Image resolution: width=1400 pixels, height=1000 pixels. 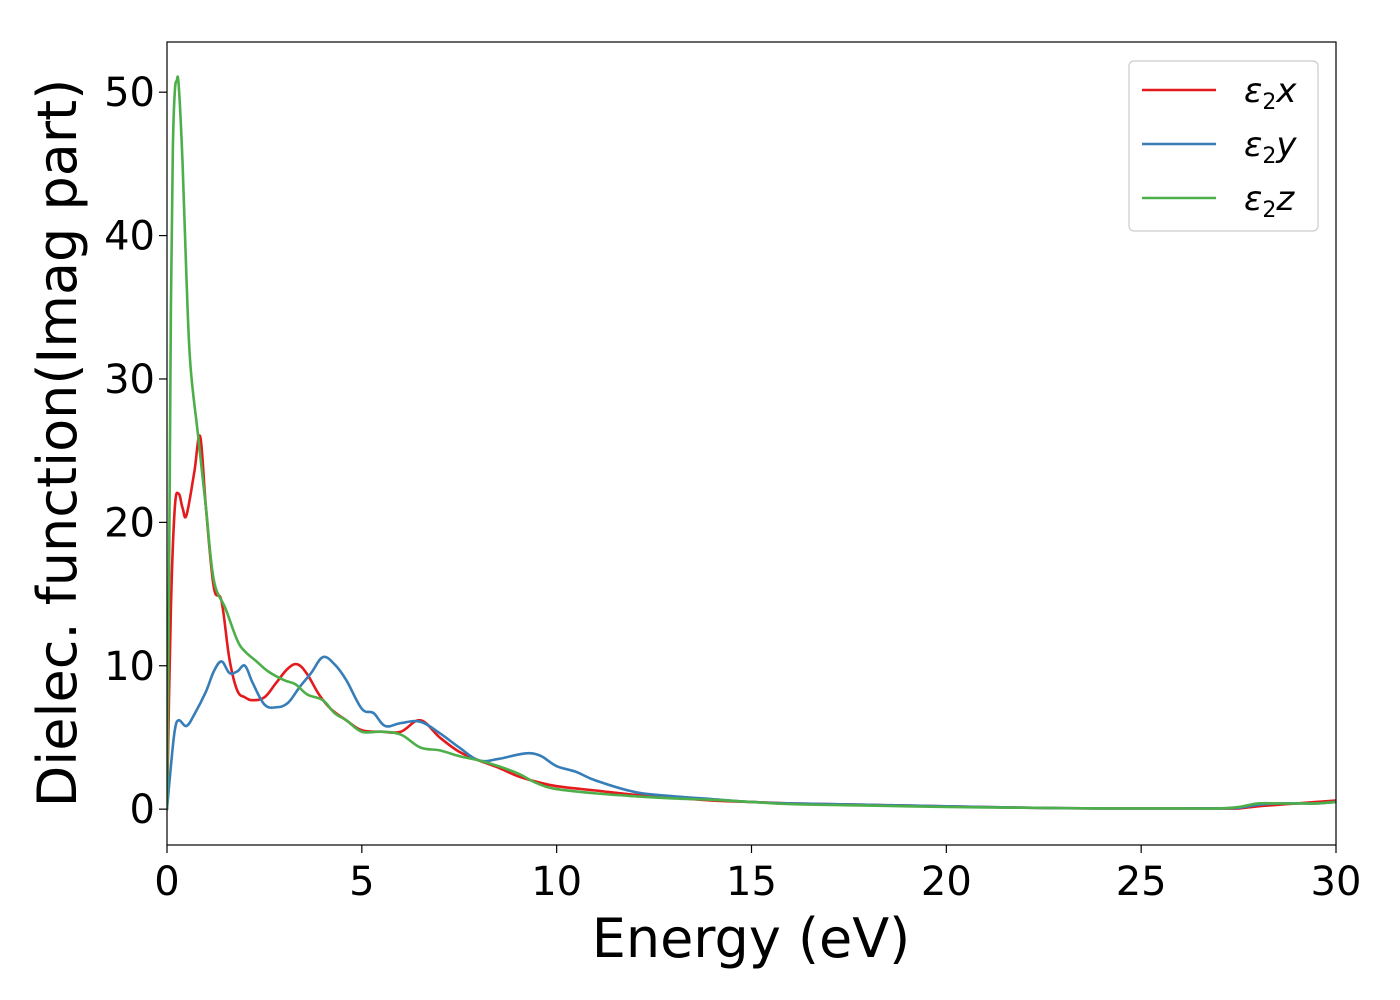 I want to click on x-tick-label: 25, so click(x=1141, y=882).